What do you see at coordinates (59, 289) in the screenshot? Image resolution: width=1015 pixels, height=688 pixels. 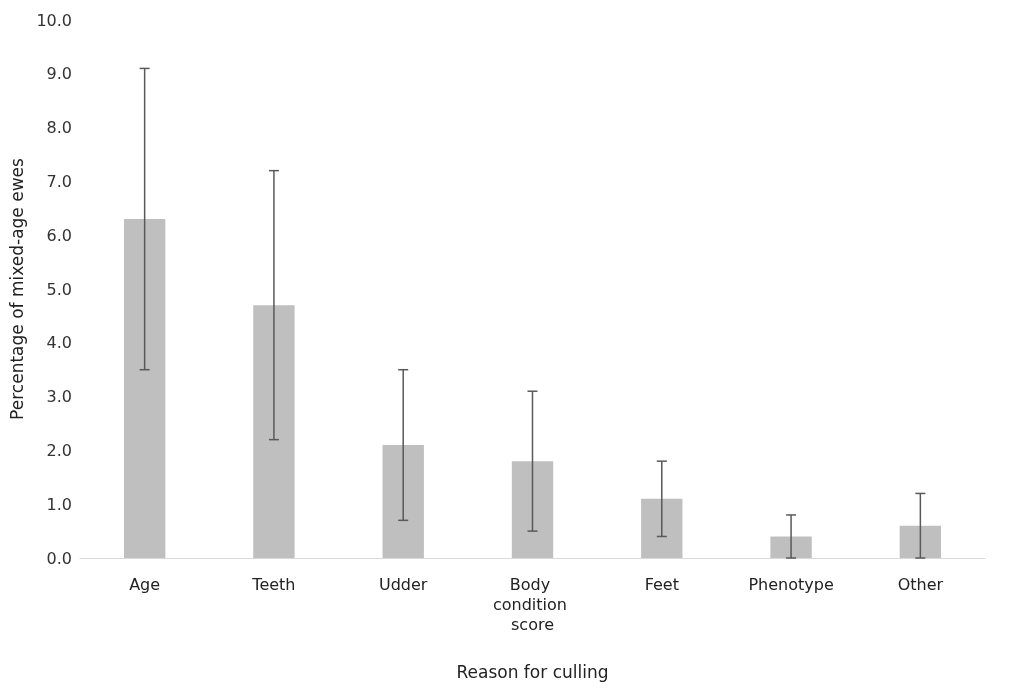 I see `y-tick-label: 5.0` at bounding box center [59, 289].